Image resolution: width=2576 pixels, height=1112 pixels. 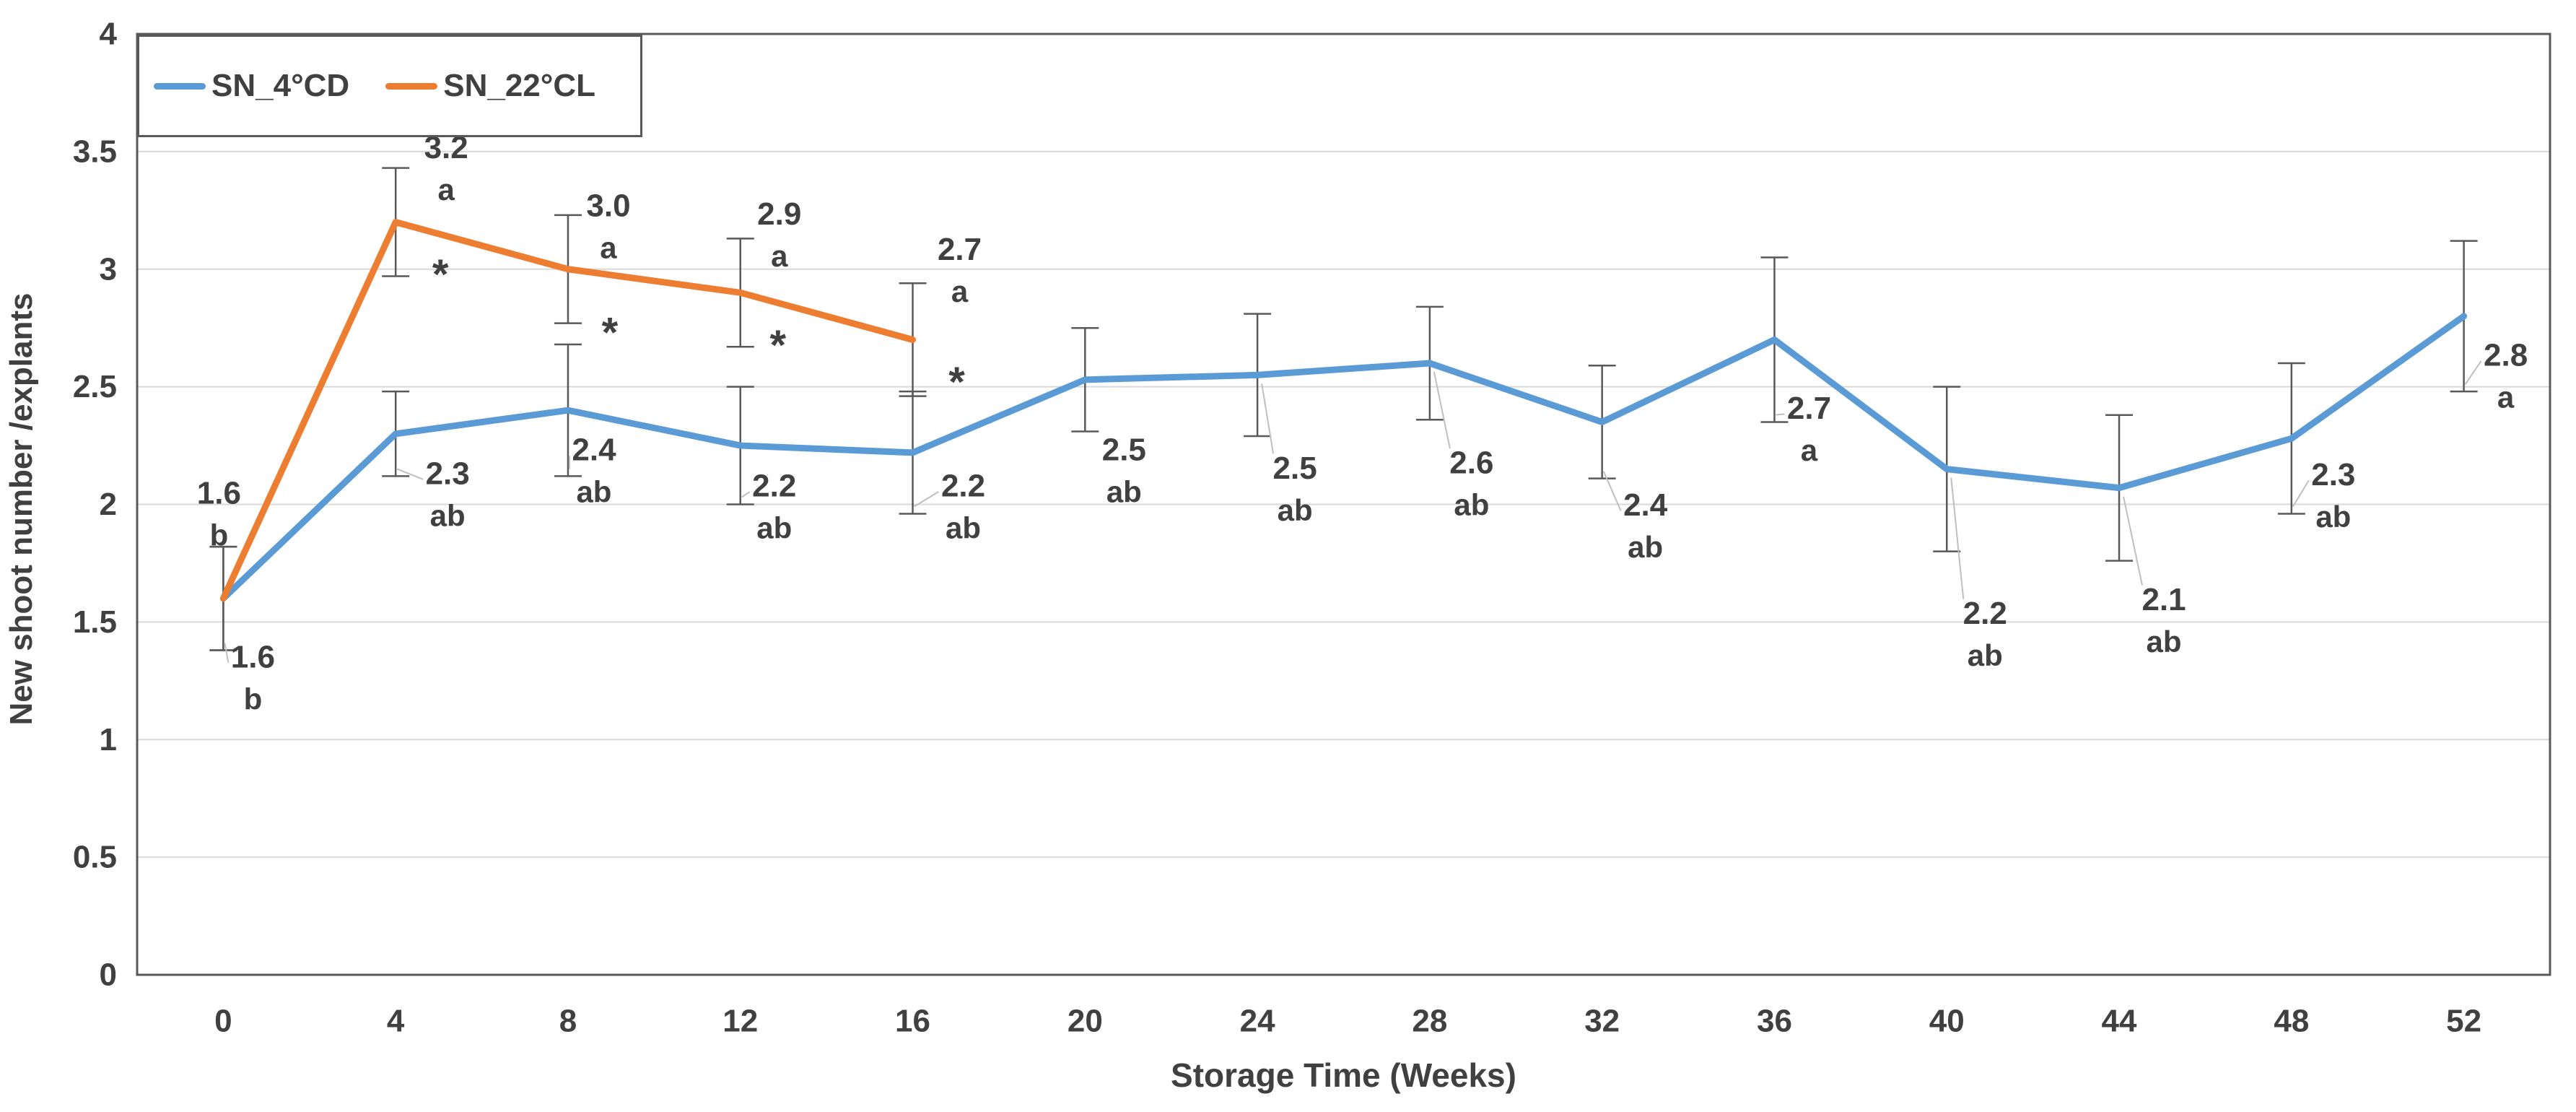 What do you see at coordinates (396, 1022) in the screenshot?
I see `x-tick-label: 4` at bounding box center [396, 1022].